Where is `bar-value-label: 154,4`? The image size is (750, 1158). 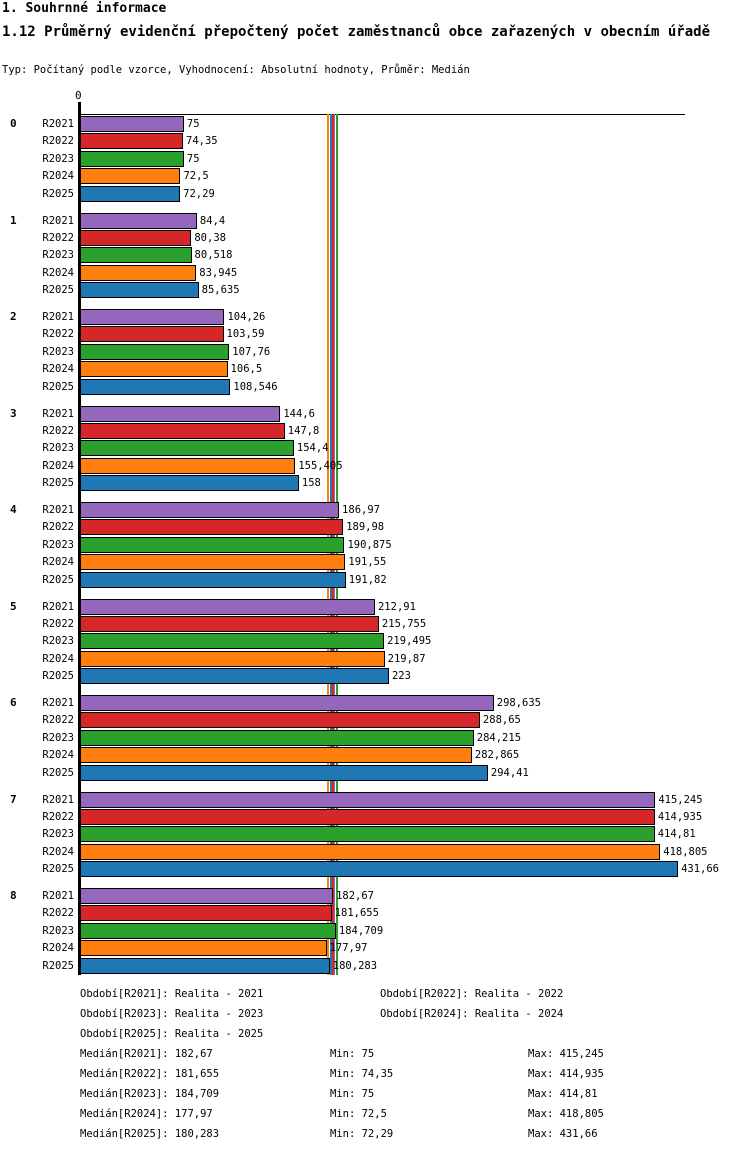
bar-value-label: 154,4 is located at coordinates (312, 448).